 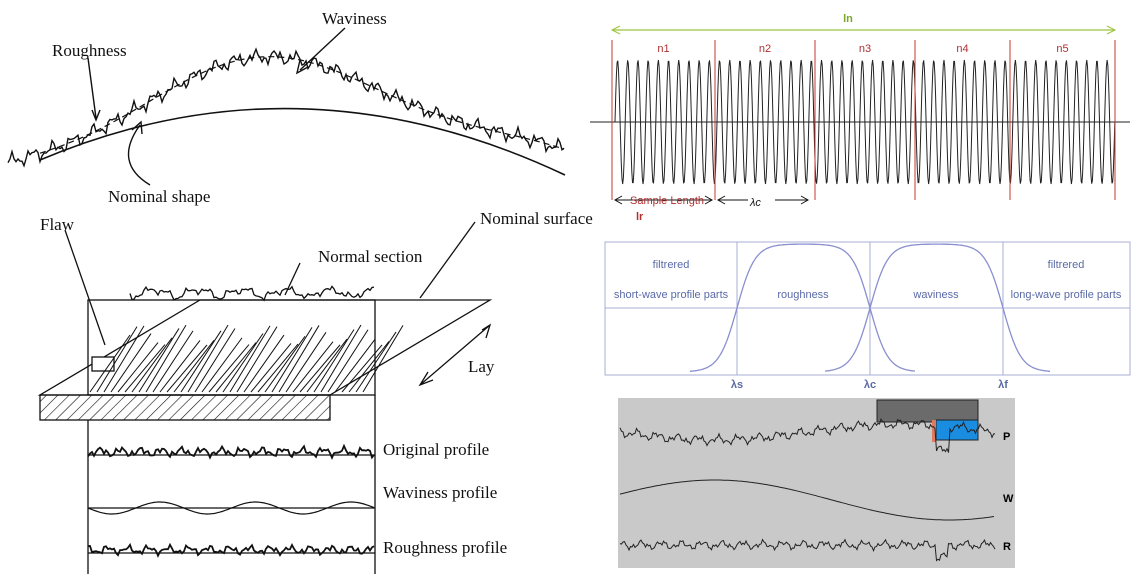 What do you see at coordinates (159, 196) in the screenshot?
I see `label-nominal-shape: Nominal shape` at bounding box center [159, 196].